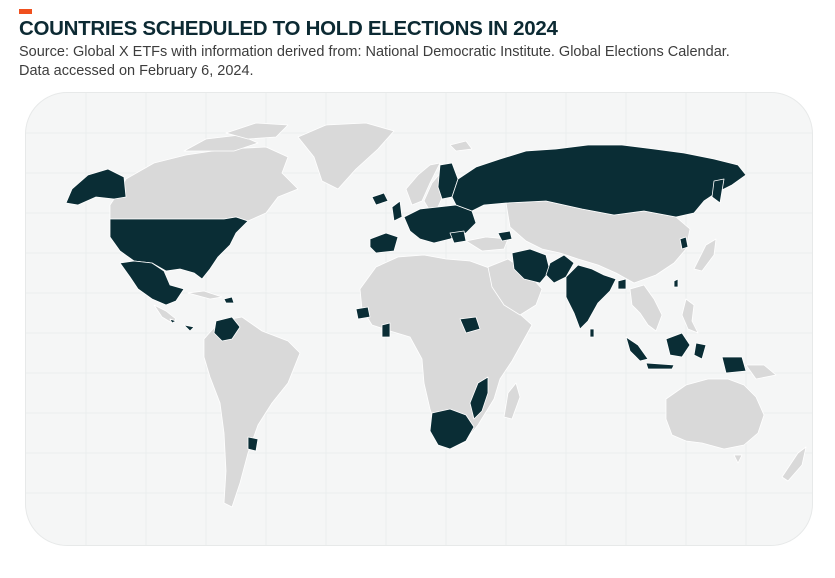 The image size is (835, 578). I want to click on country-el-salvador, so click(173, 321).